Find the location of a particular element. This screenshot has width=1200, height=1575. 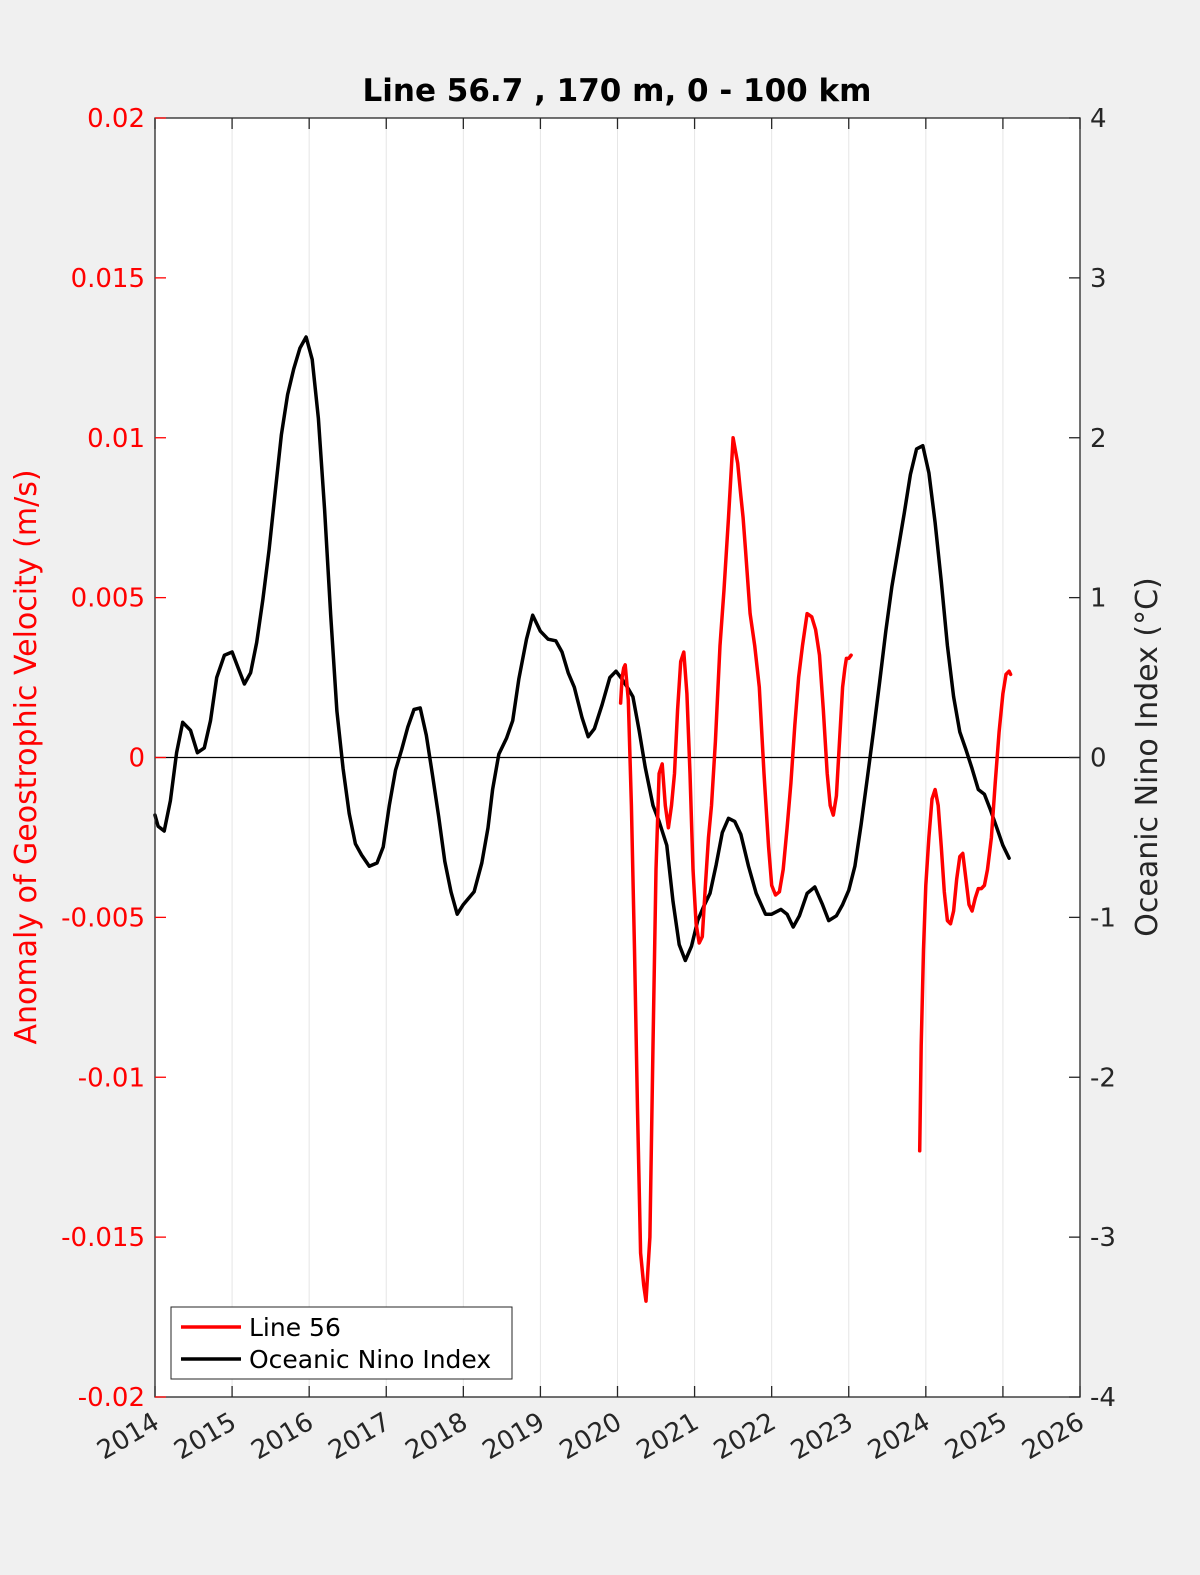

x-tick-label: 2021 is located at coordinates (668, 1436).